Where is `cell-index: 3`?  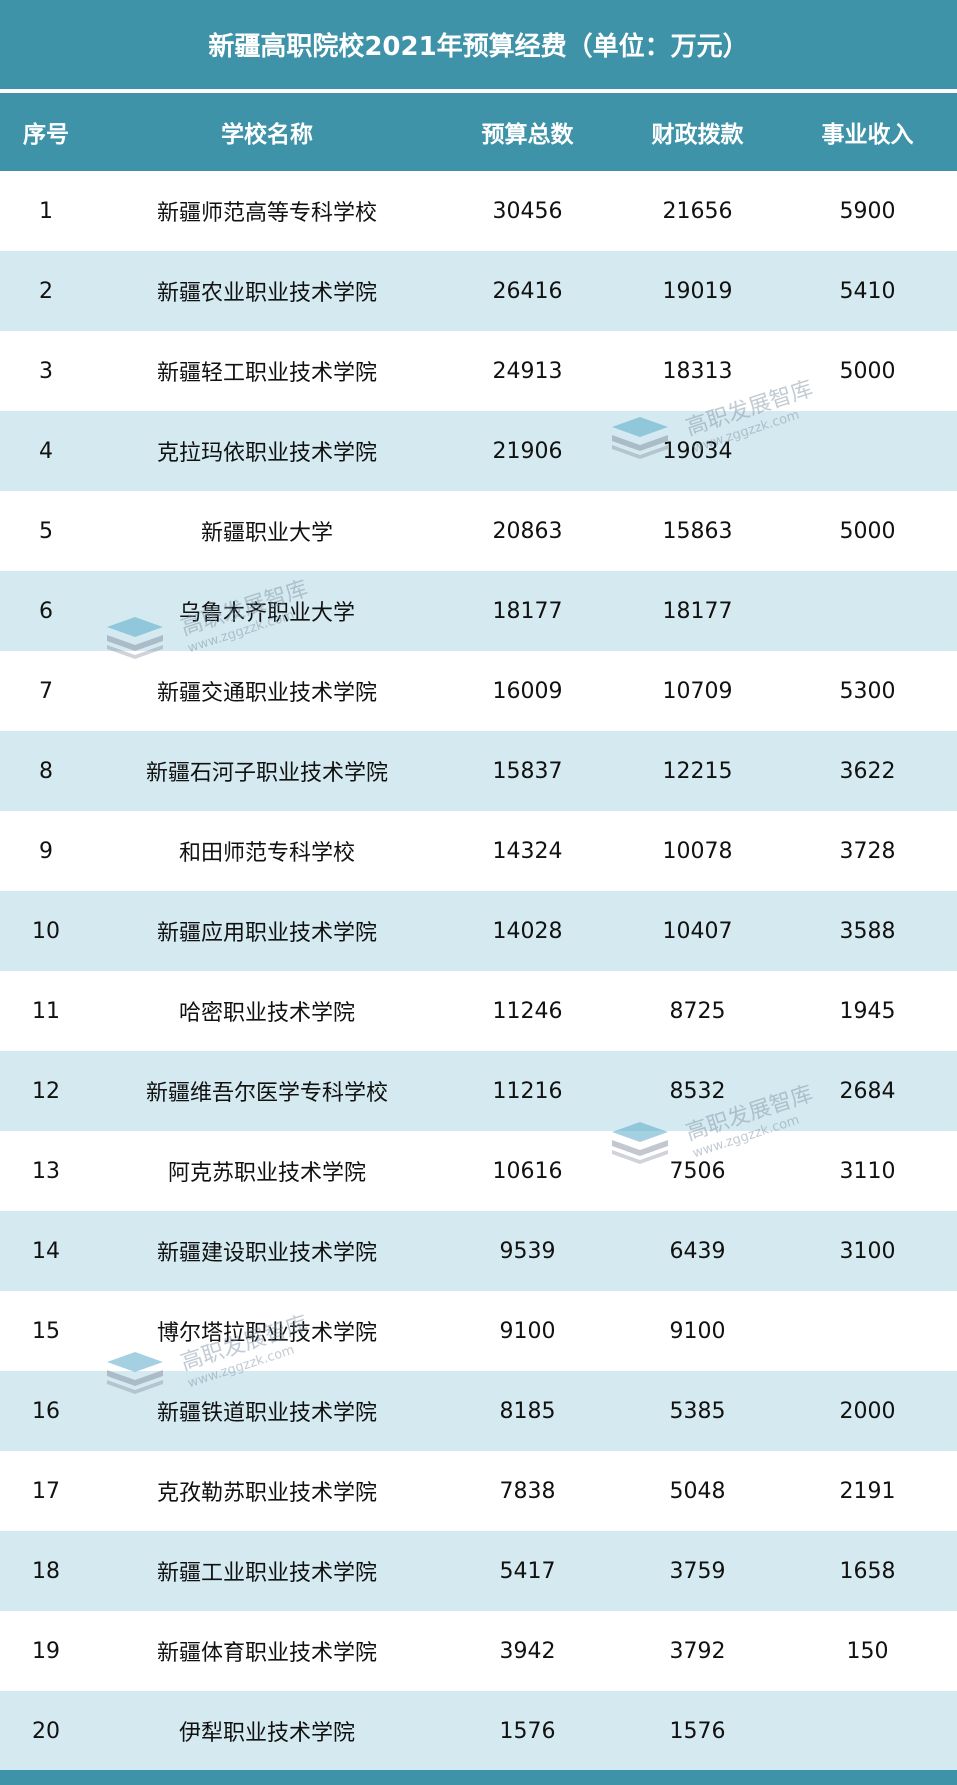
cell-index: 3 is located at coordinates (46, 371).